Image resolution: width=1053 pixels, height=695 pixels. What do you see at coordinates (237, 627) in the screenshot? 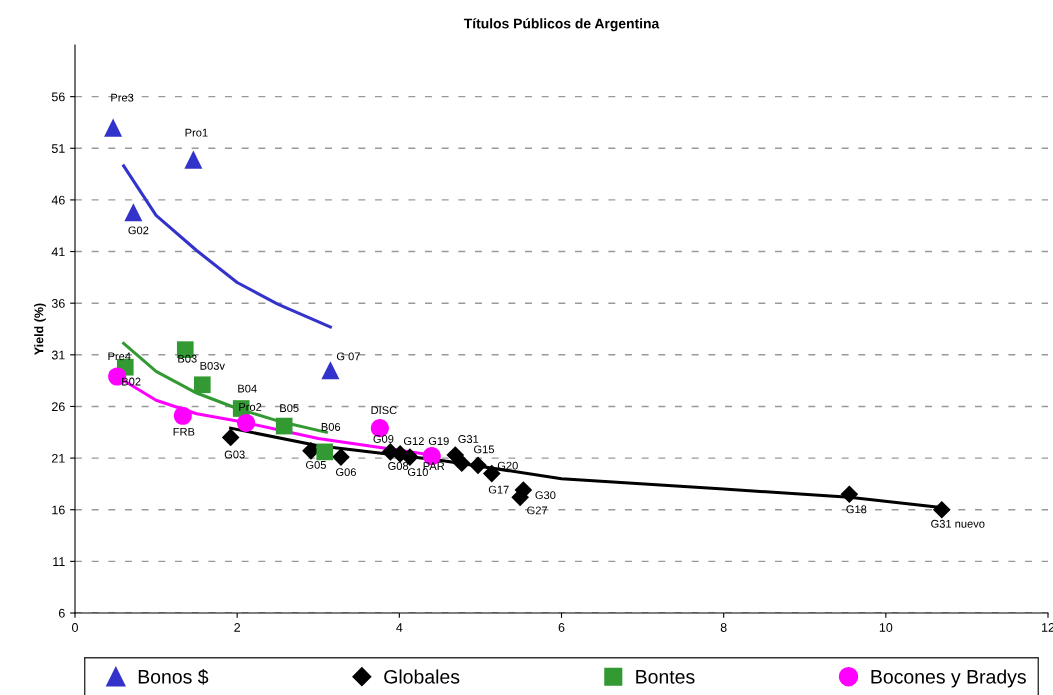
I see `x-tick-label: 2` at bounding box center [237, 627].